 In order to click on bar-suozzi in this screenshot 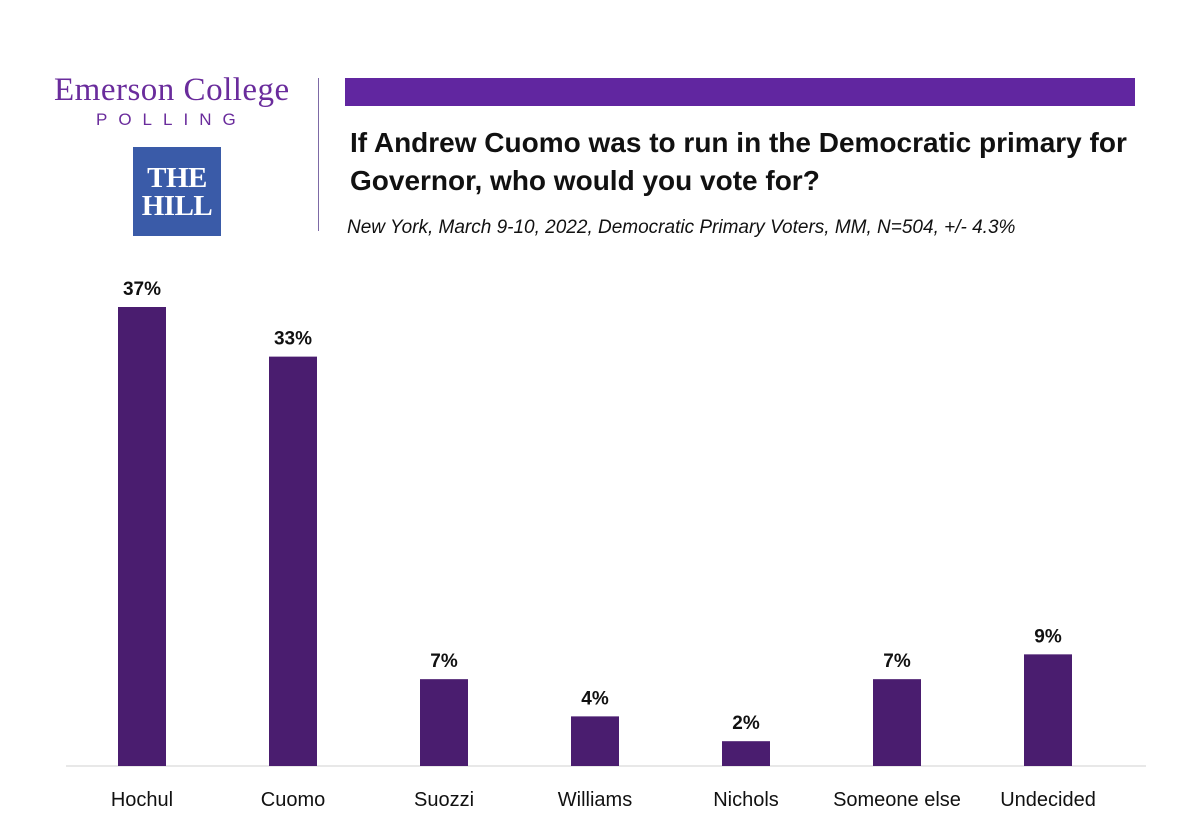, I will do `click(444, 722)`.